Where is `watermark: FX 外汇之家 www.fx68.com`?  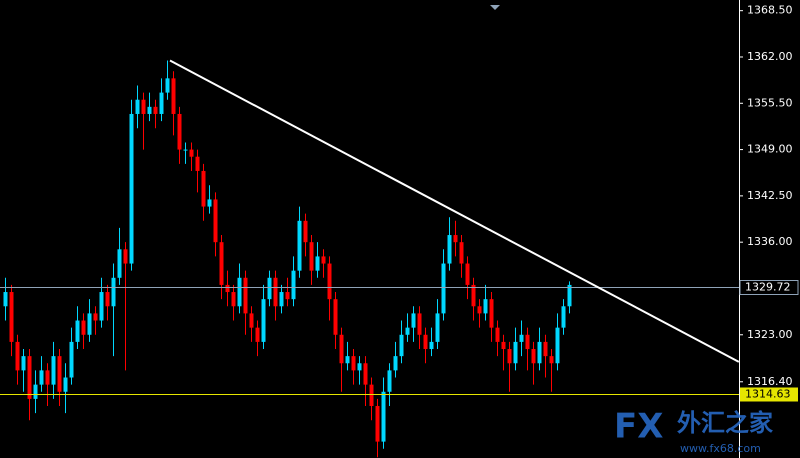
watermark: FX 外汇之家 www.fx68.com is located at coordinates (693, 431).